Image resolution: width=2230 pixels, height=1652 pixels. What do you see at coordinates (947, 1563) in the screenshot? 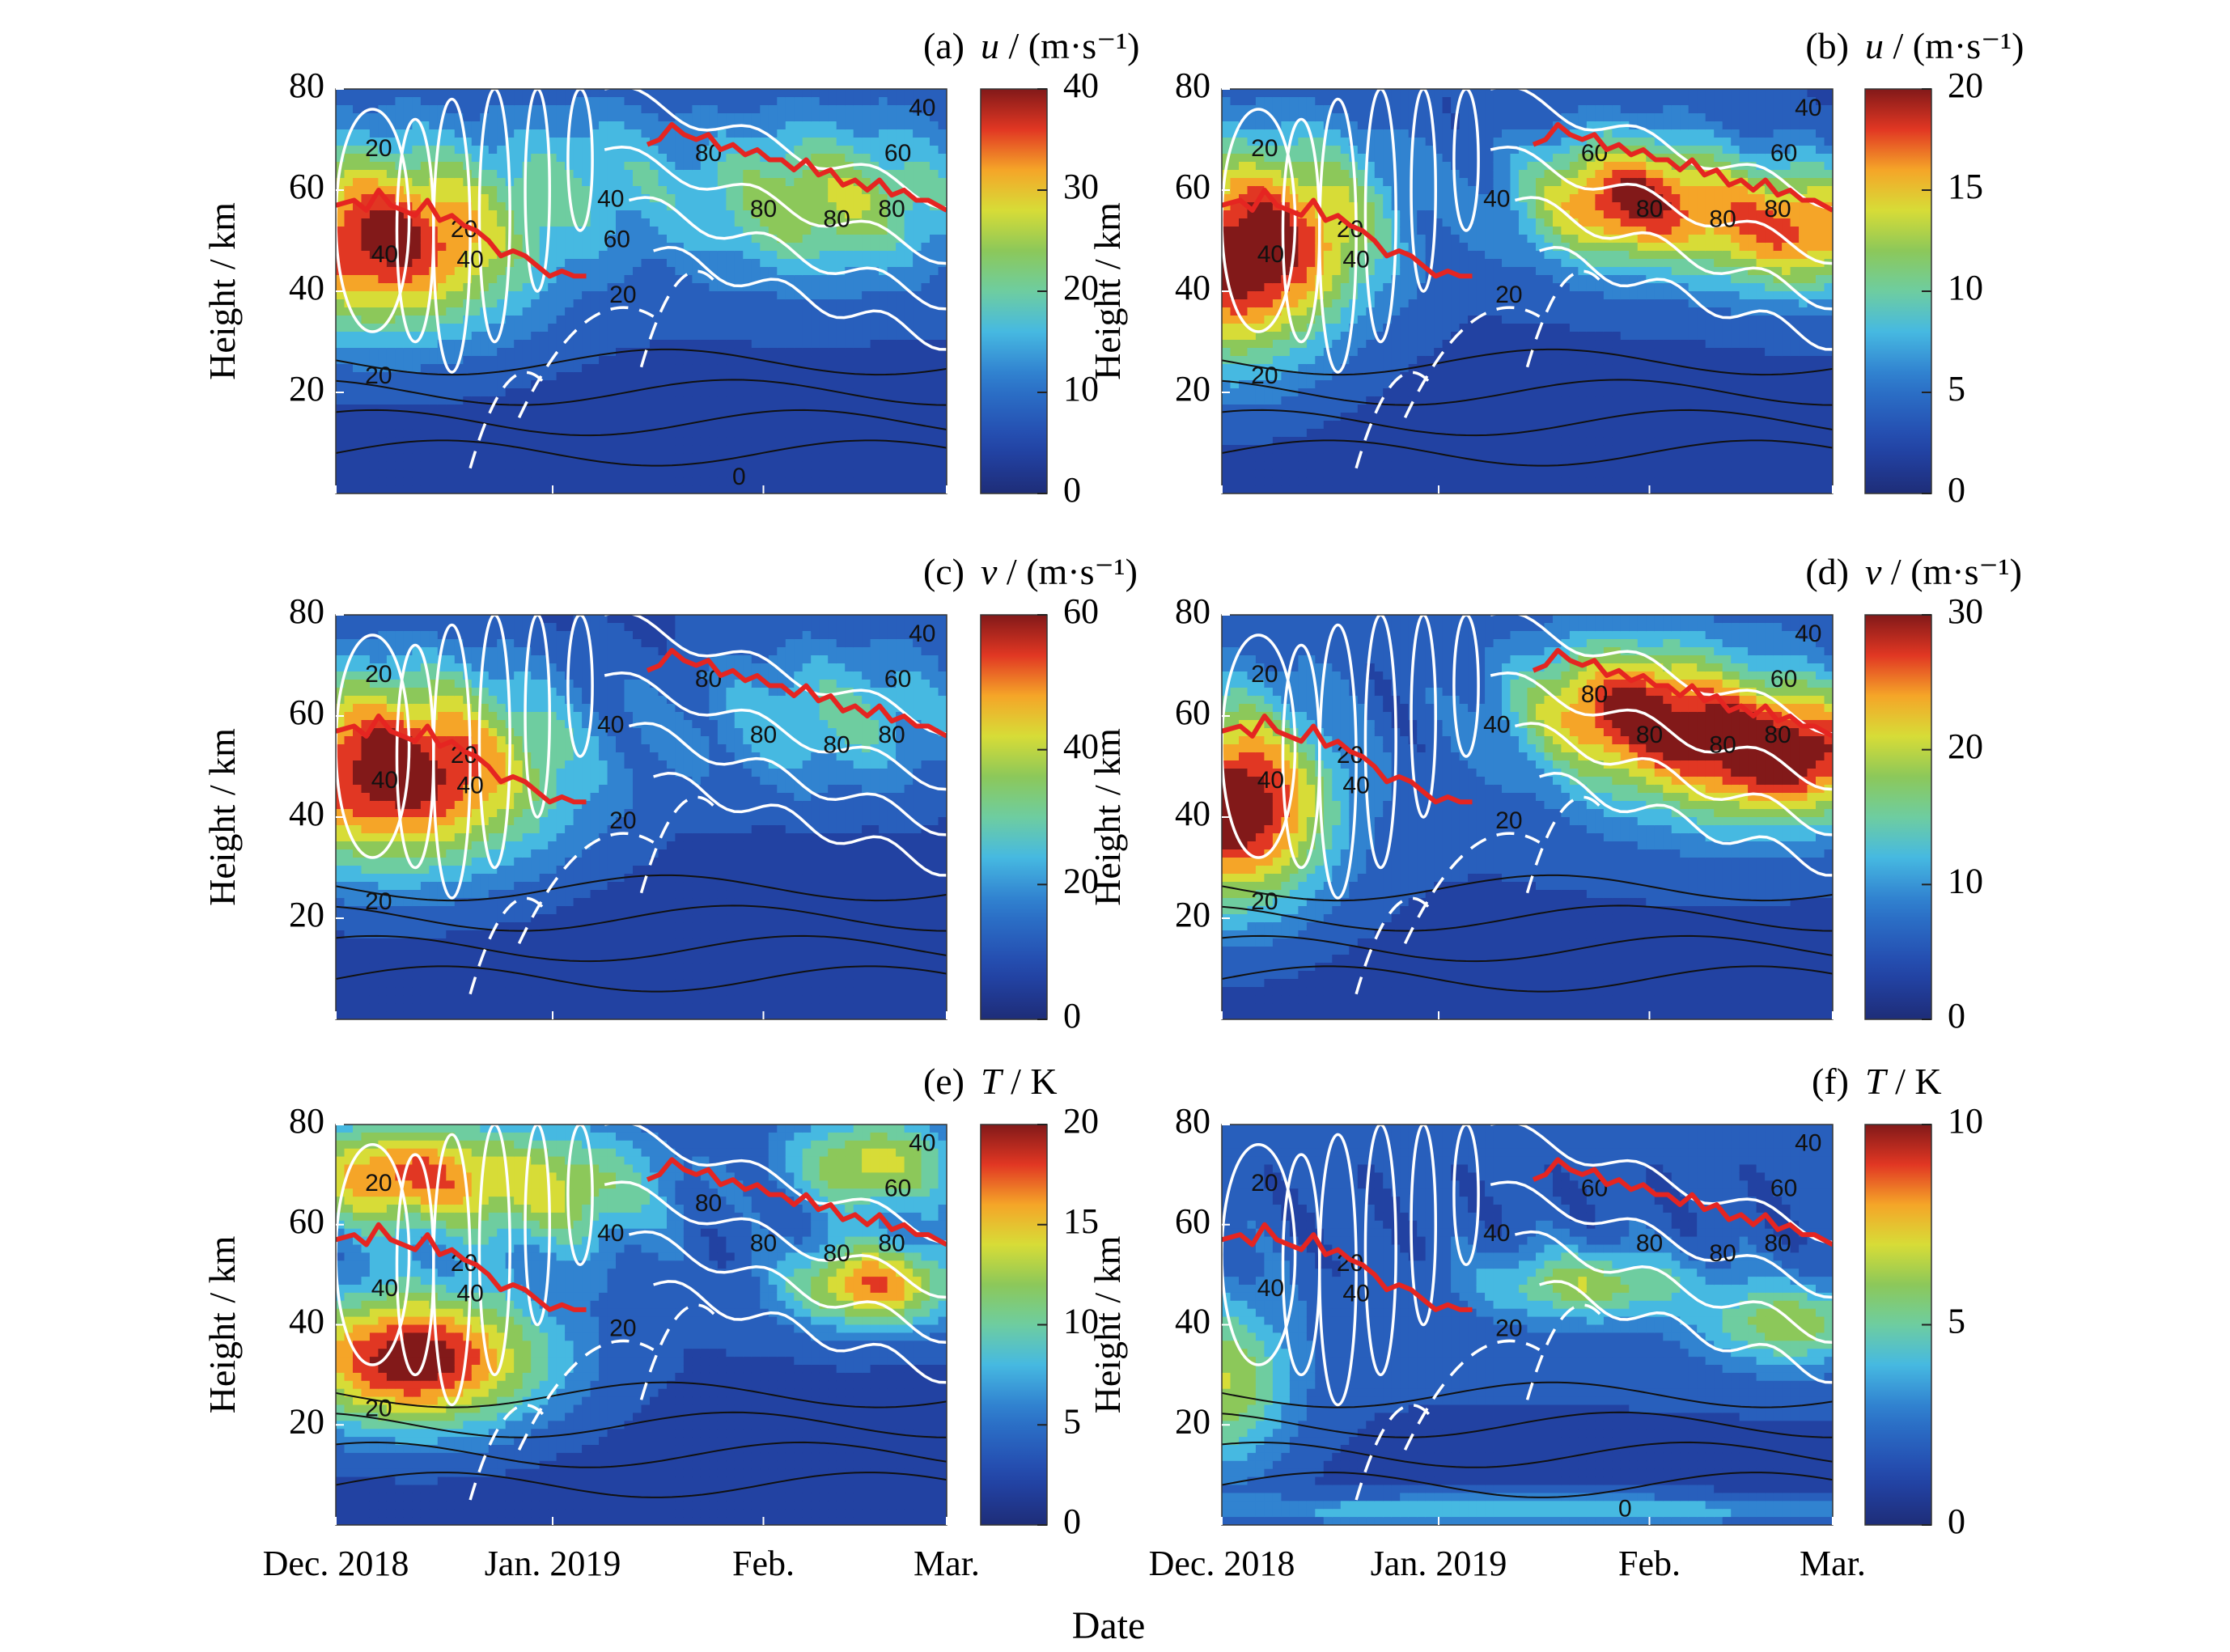
I see `x-tick-label: Mar.` at bounding box center [947, 1563].